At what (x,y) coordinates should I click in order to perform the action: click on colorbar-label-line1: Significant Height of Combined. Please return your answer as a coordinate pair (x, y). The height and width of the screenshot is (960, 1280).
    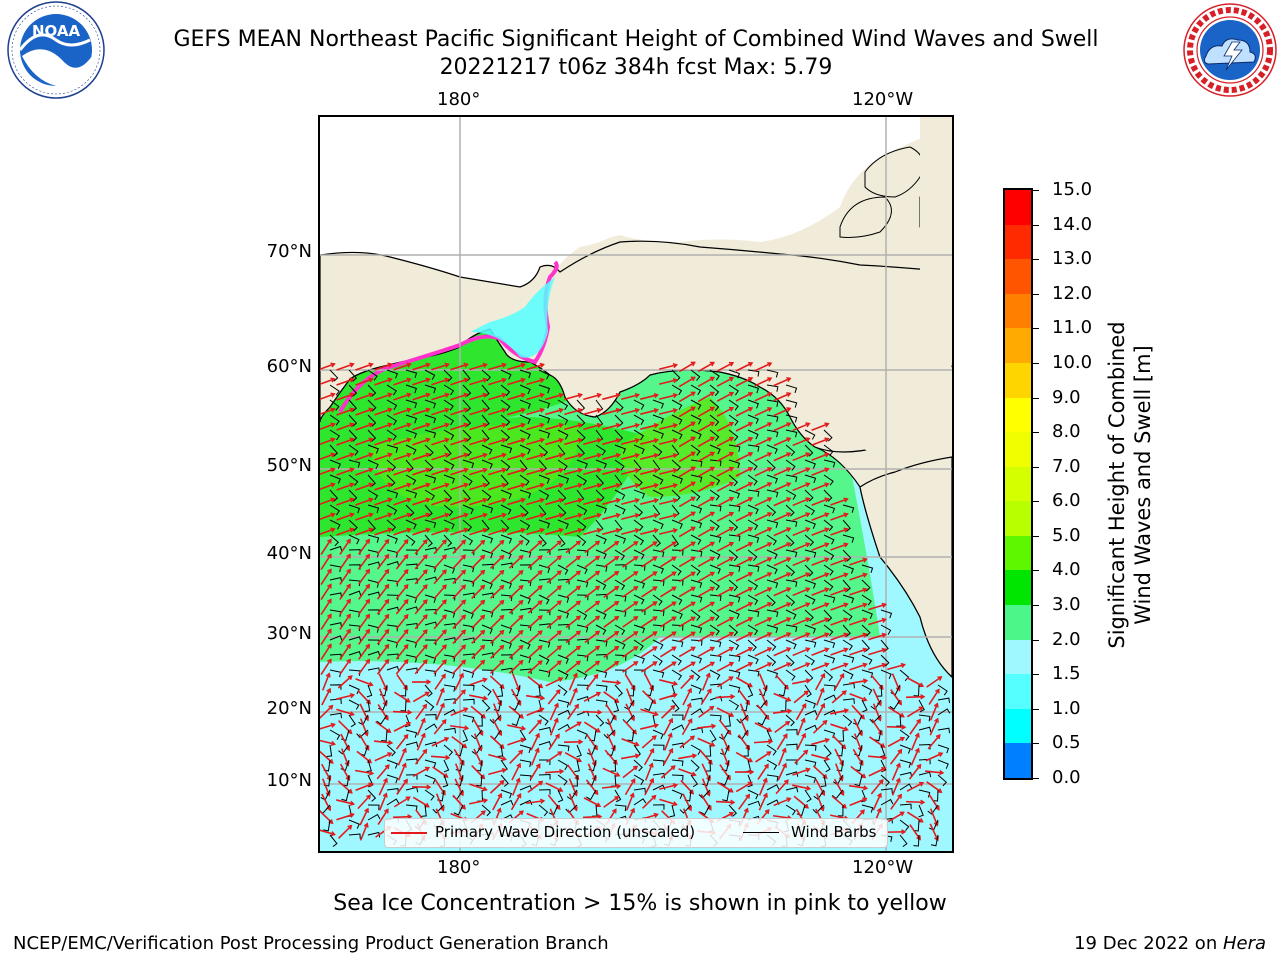
    Looking at the image, I should click on (1117, 485).